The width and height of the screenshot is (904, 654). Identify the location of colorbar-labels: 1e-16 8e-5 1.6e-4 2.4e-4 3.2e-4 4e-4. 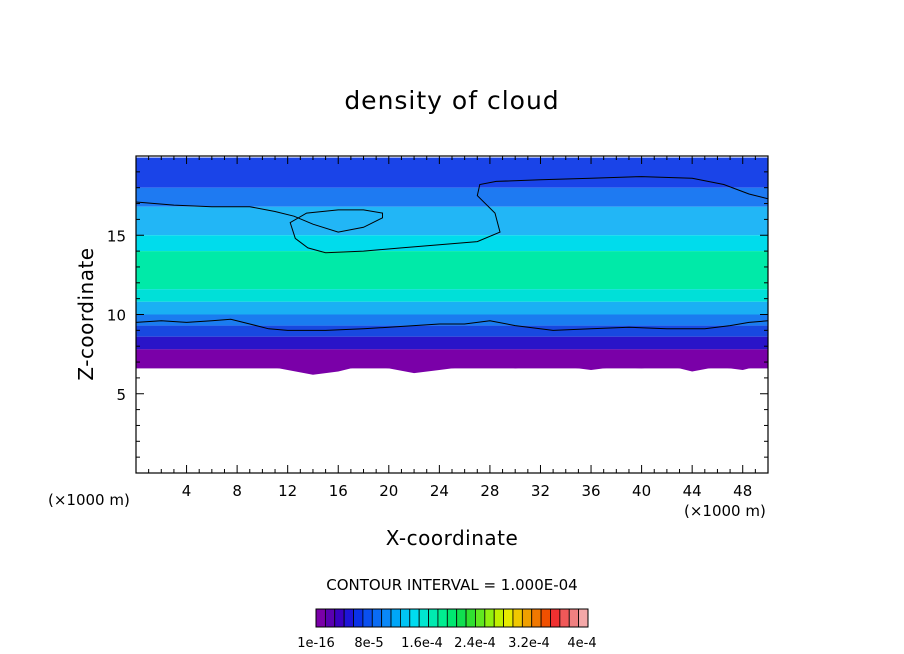
(446, 643).